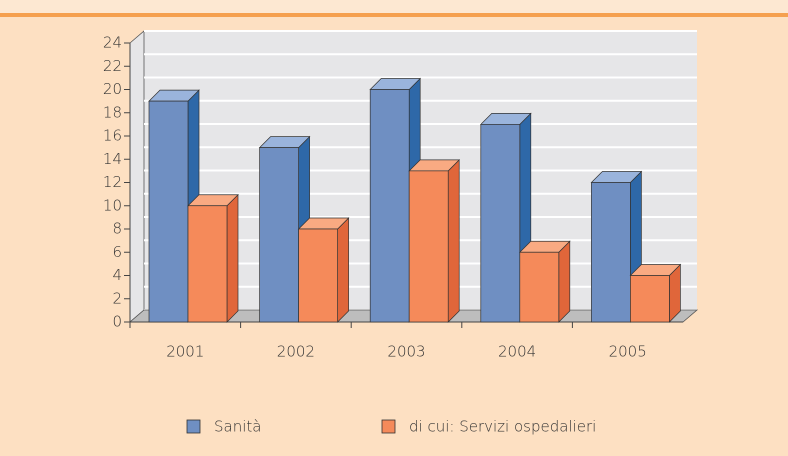 This screenshot has height=456, width=788. Describe the element at coordinates (237, 427) in the screenshot. I see `legend-label: Sanità` at that location.